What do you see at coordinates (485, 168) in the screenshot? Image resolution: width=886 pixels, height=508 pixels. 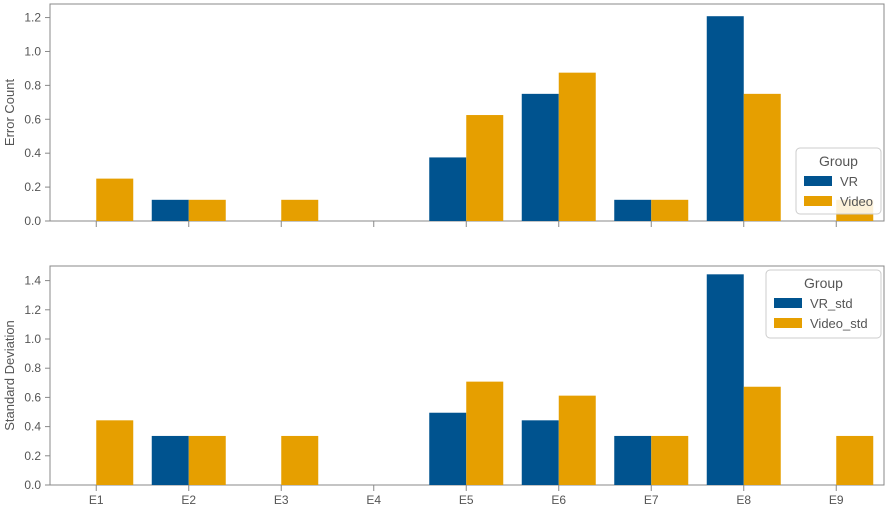 I see `bar-video-e5` at bounding box center [485, 168].